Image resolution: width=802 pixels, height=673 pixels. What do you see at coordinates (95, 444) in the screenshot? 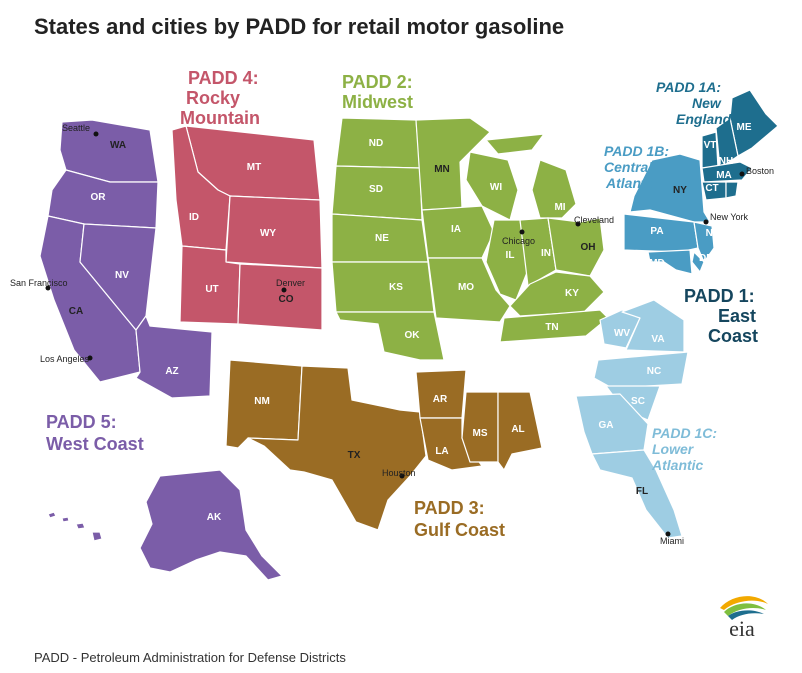
I see `padd5-label-line2: West Coast` at bounding box center [95, 444].